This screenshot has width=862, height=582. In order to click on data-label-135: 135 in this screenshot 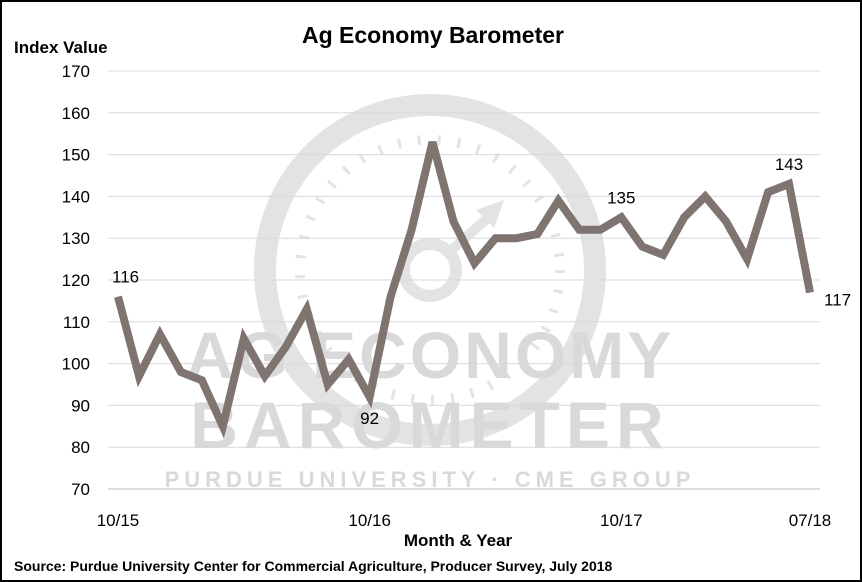, I will do `click(621, 197)`.